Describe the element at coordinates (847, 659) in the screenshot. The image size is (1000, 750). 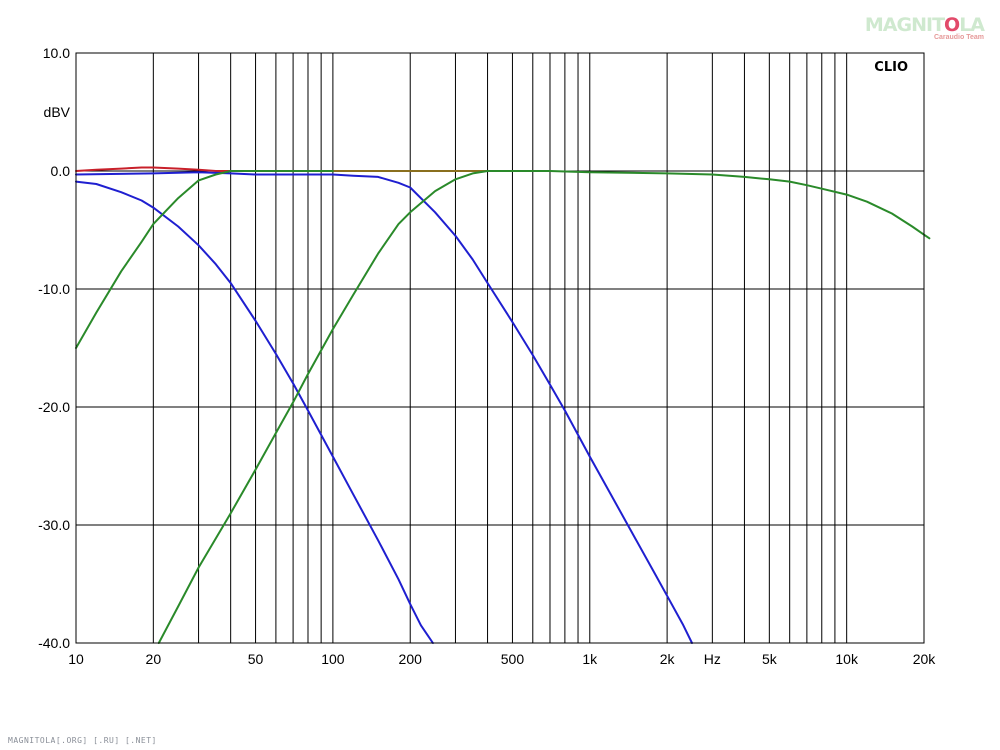
I see `x-tick-label: 10k` at that location.